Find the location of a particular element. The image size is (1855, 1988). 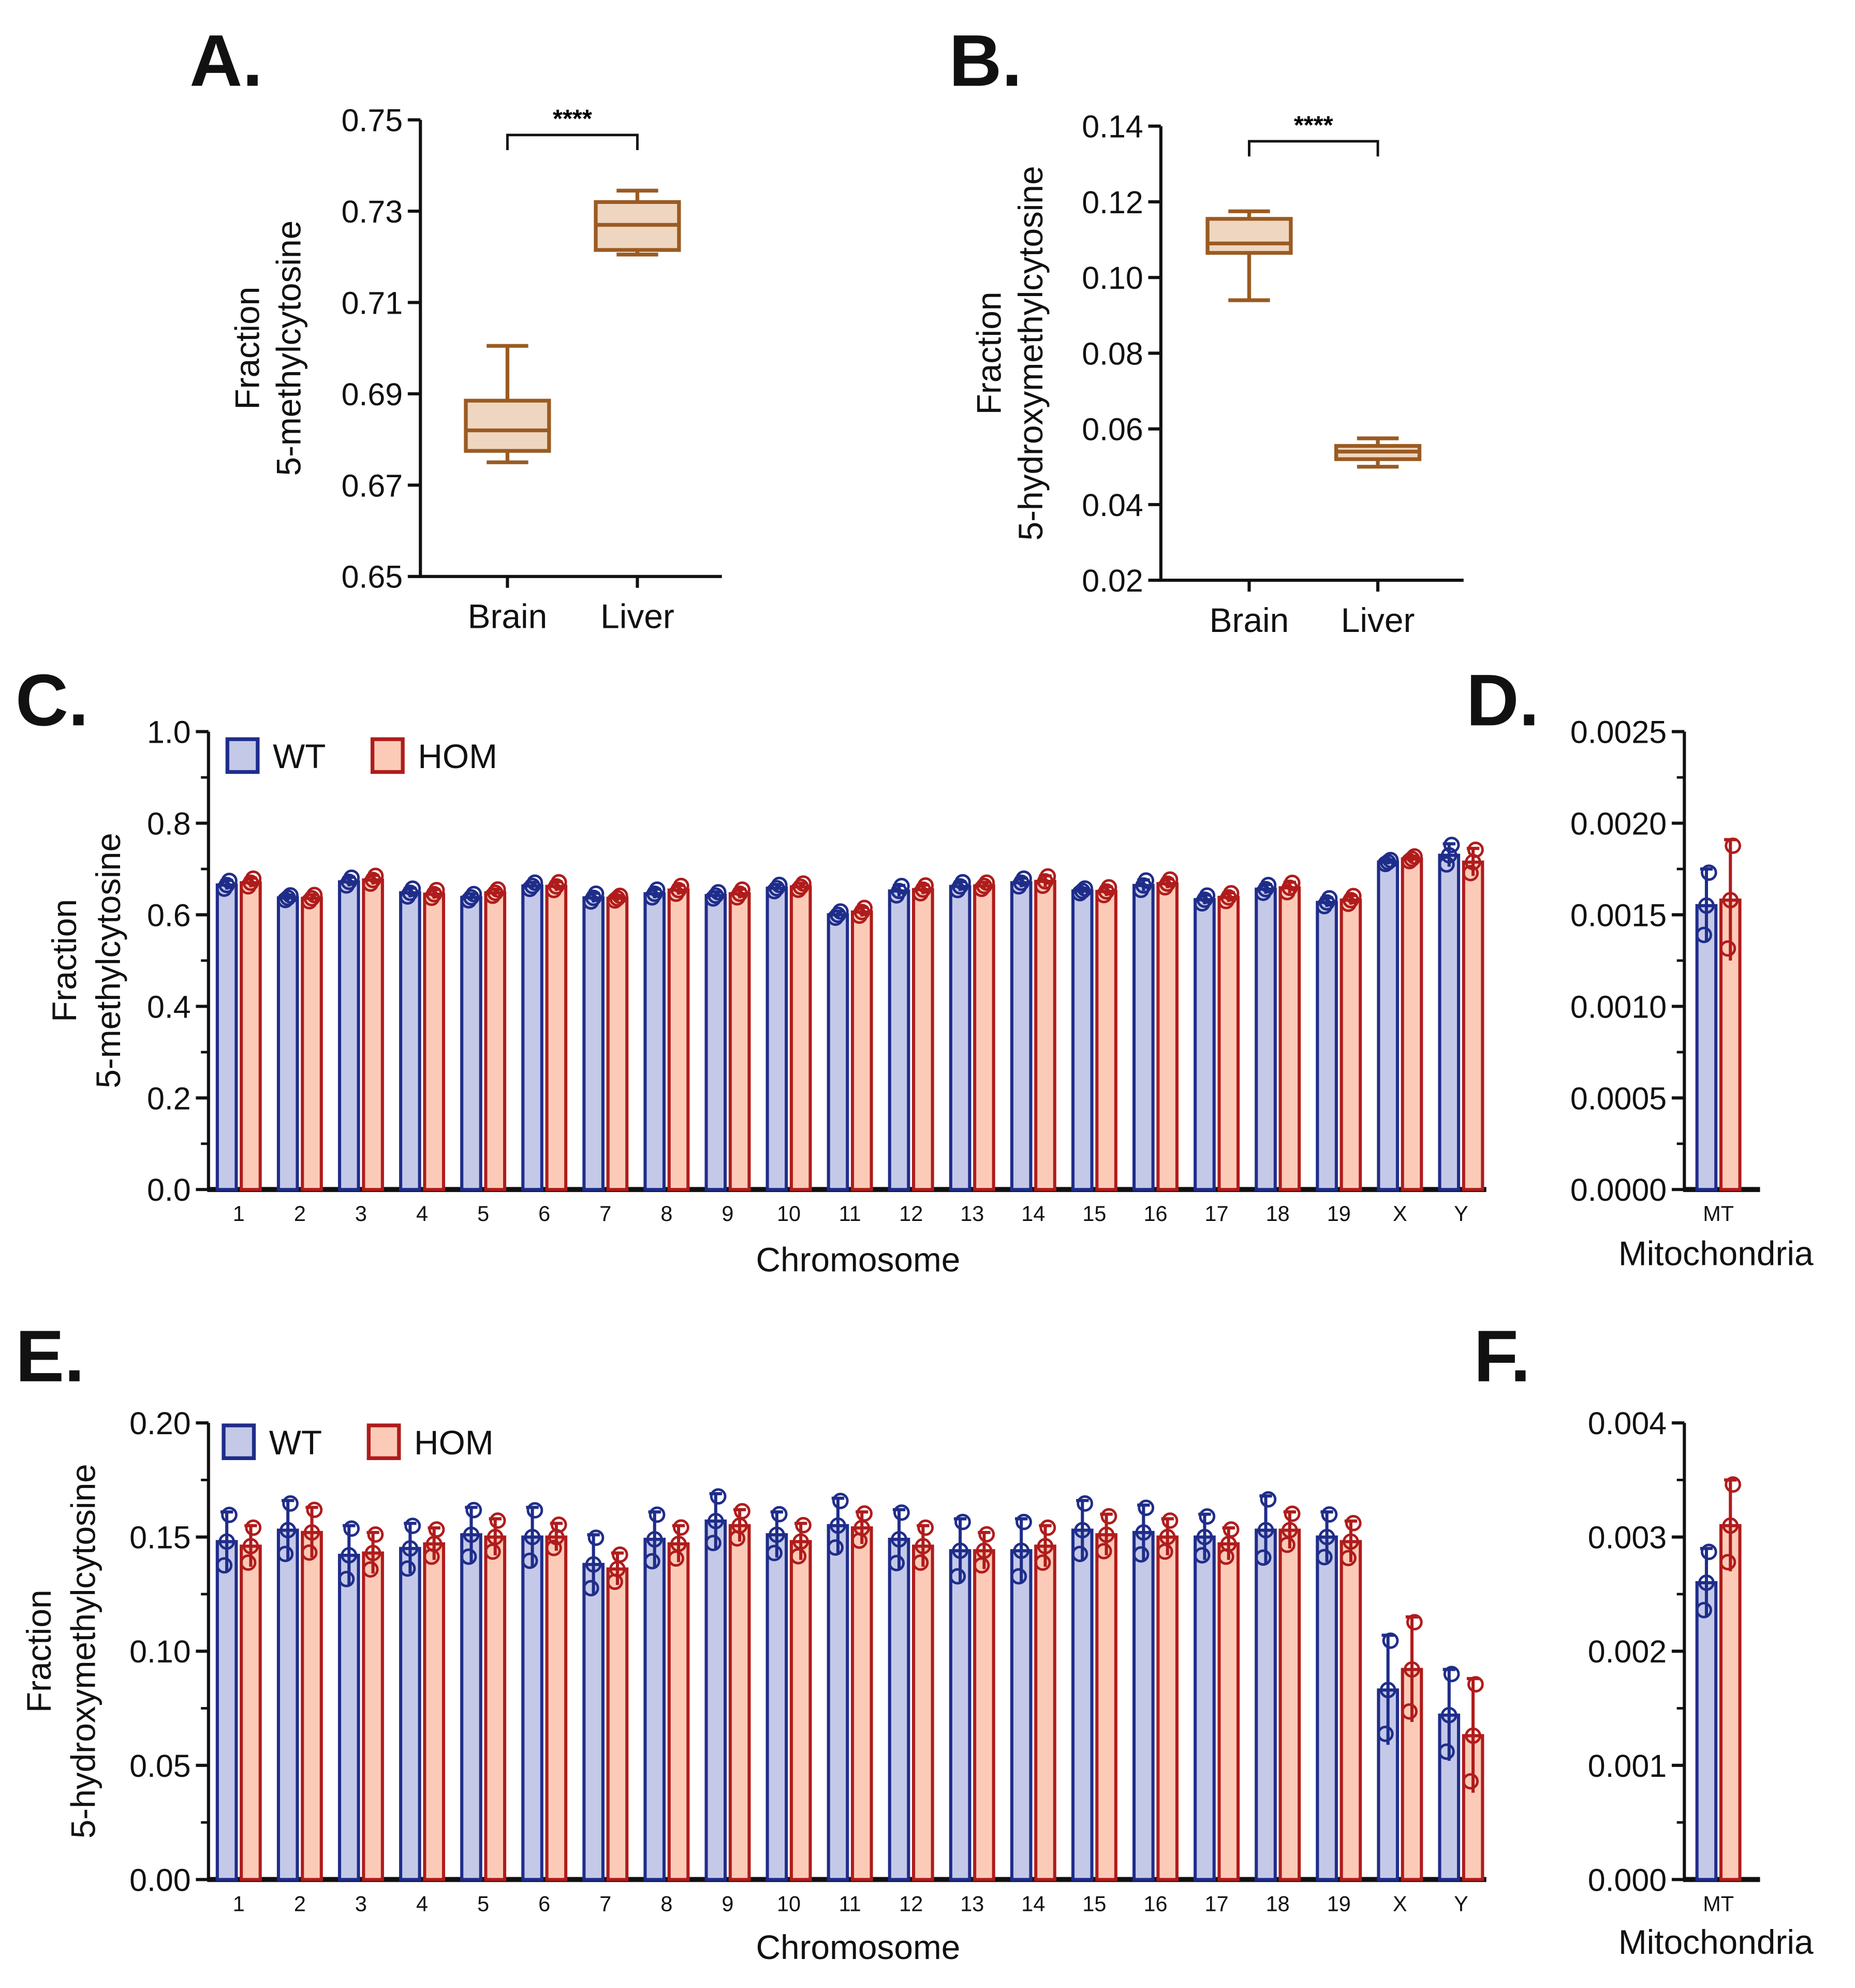

x-tick-label: Liver is located at coordinates (1378, 620).